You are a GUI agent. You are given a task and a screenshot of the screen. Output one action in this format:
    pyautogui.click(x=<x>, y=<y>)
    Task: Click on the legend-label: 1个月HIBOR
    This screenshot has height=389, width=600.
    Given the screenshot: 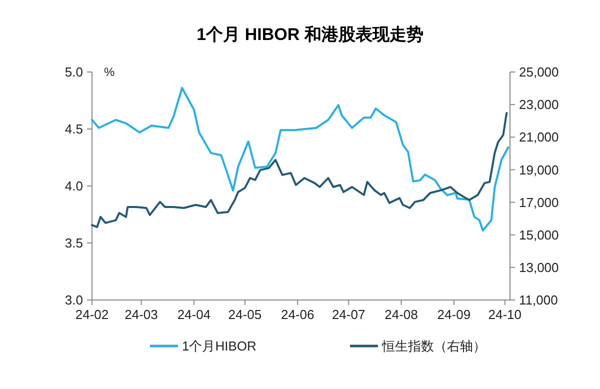 What is the action you would take?
    pyautogui.click(x=219, y=346)
    